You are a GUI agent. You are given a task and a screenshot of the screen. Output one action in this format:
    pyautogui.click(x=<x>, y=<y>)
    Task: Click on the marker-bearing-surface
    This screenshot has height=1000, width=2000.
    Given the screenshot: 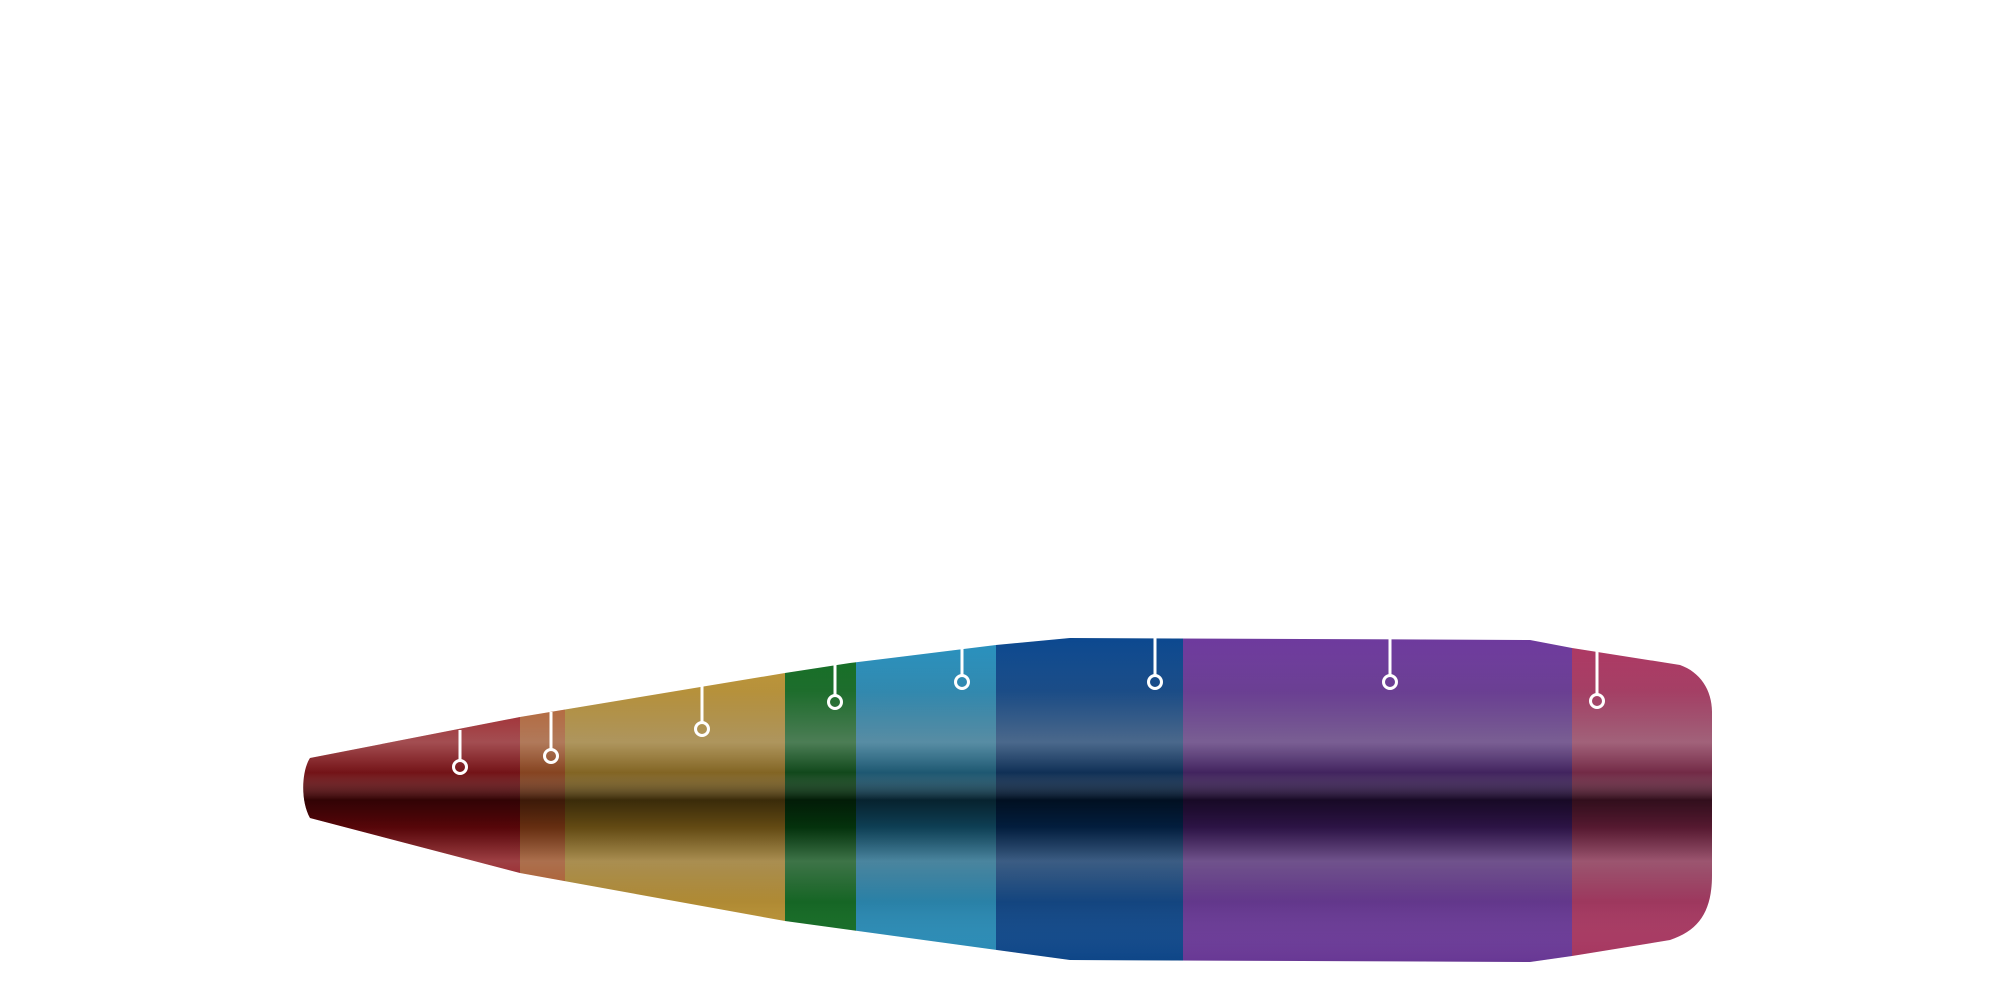 What is the action you would take?
    pyautogui.click(x=1390, y=663)
    